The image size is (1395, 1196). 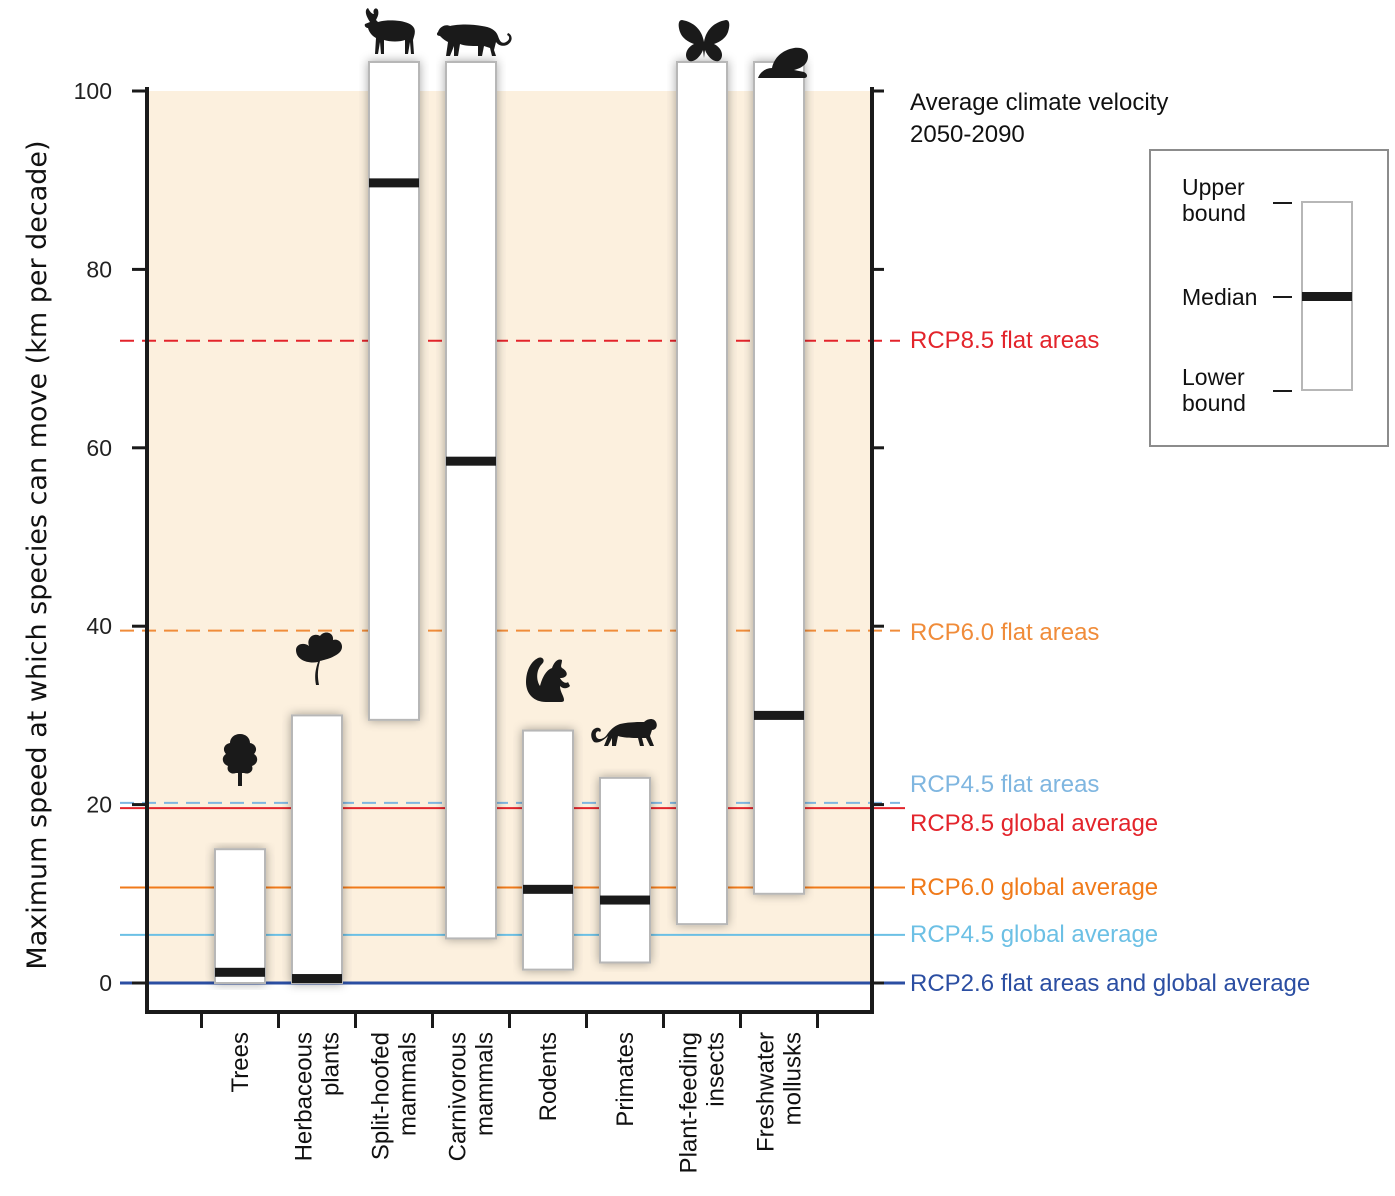 What do you see at coordinates (1219, 297) in the screenshot?
I see `legend-median-label: Median` at bounding box center [1219, 297].